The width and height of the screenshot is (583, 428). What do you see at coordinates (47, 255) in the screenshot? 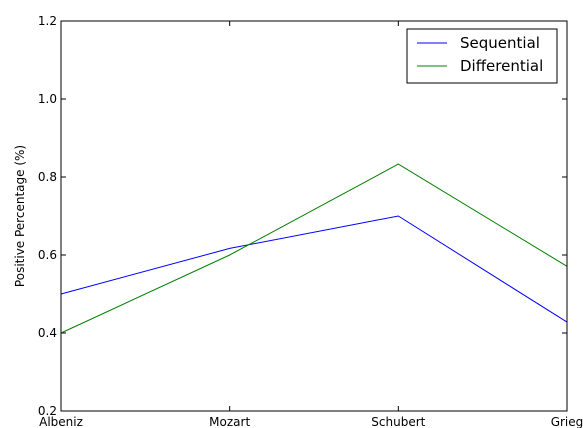
I see `y-tick-label: 0.6` at bounding box center [47, 255].